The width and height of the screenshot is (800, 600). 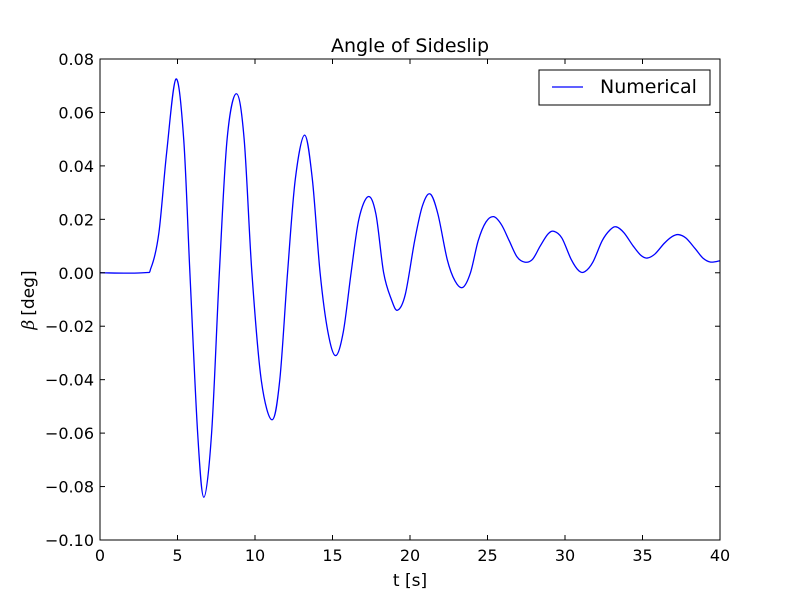 What do you see at coordinates (69, 326) in the screenshot?
I see `y-tick-label: −0.02` at bounding box center [69, 326].